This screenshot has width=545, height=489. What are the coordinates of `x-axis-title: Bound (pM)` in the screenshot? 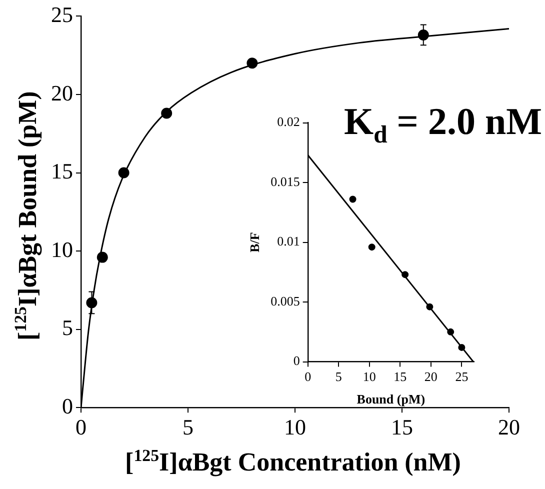 It's located at (391, 399).